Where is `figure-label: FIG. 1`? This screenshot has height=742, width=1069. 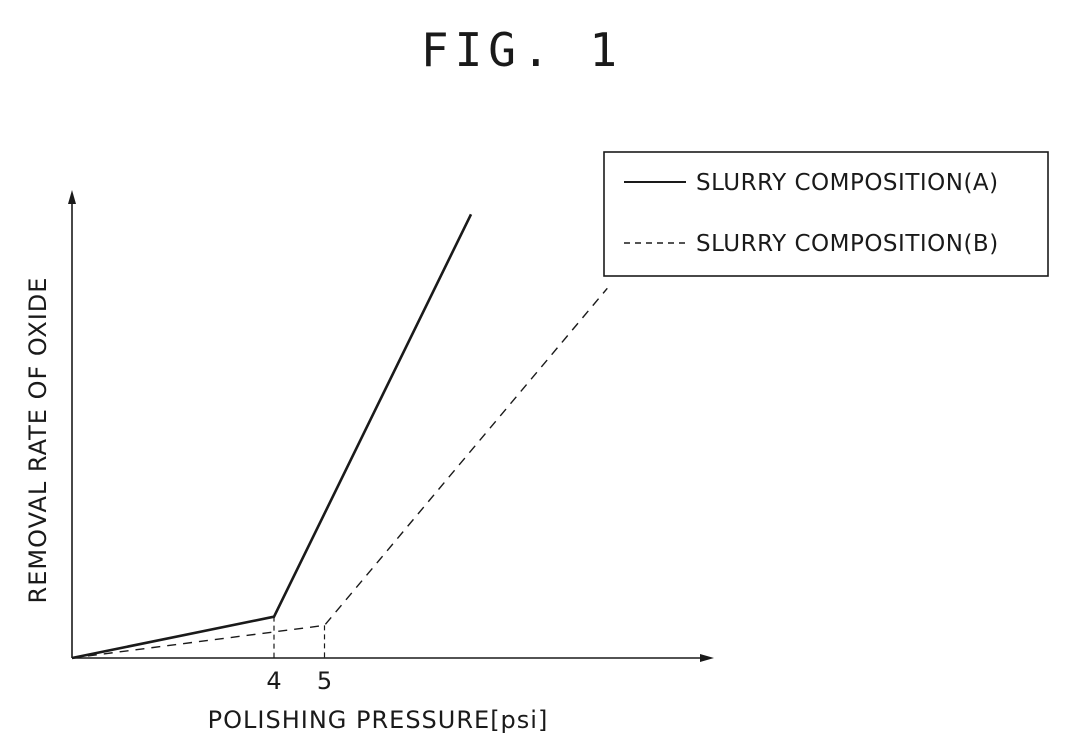 figure-label: FIG. 1 is located at coordinates (522, 50).